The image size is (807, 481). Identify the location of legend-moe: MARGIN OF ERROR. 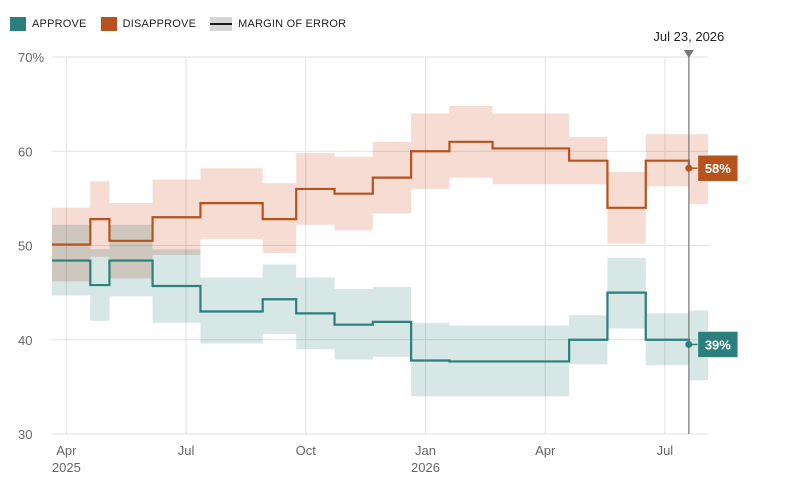
(278, 24).